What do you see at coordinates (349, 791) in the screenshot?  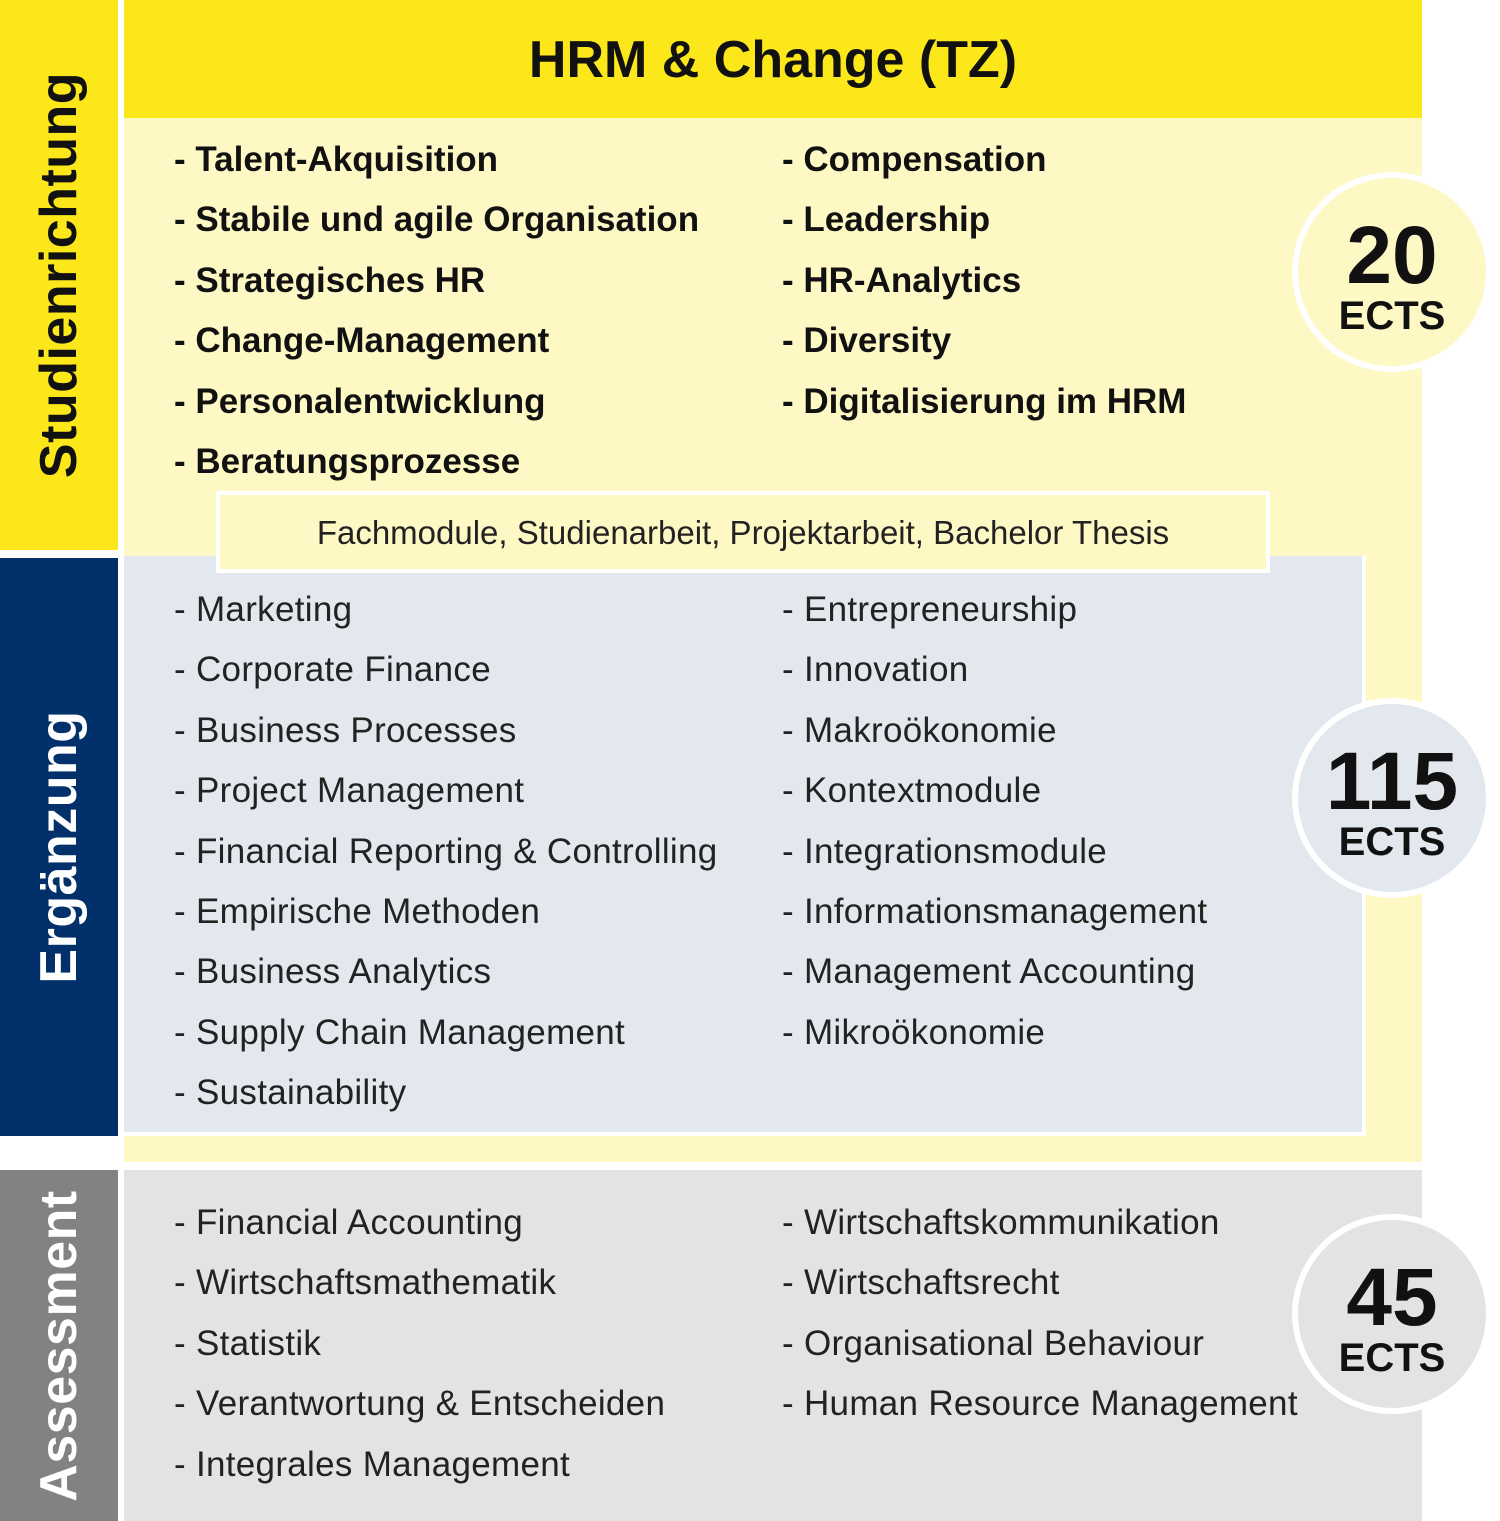 I see `list-item: - Project Management` at bounding box center [349, 791].